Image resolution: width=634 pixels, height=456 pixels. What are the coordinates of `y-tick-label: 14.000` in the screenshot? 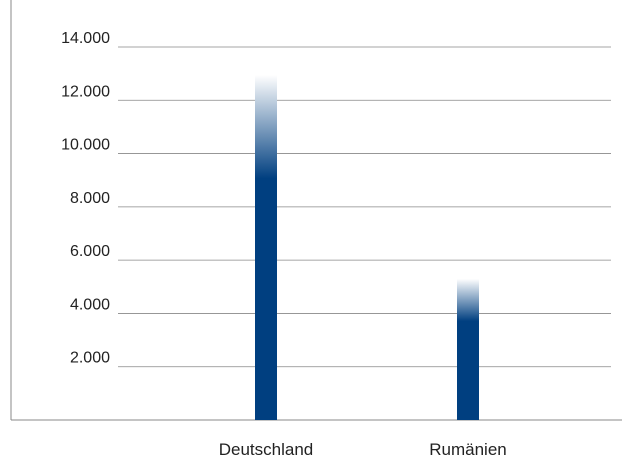 It's located at (85, 38).